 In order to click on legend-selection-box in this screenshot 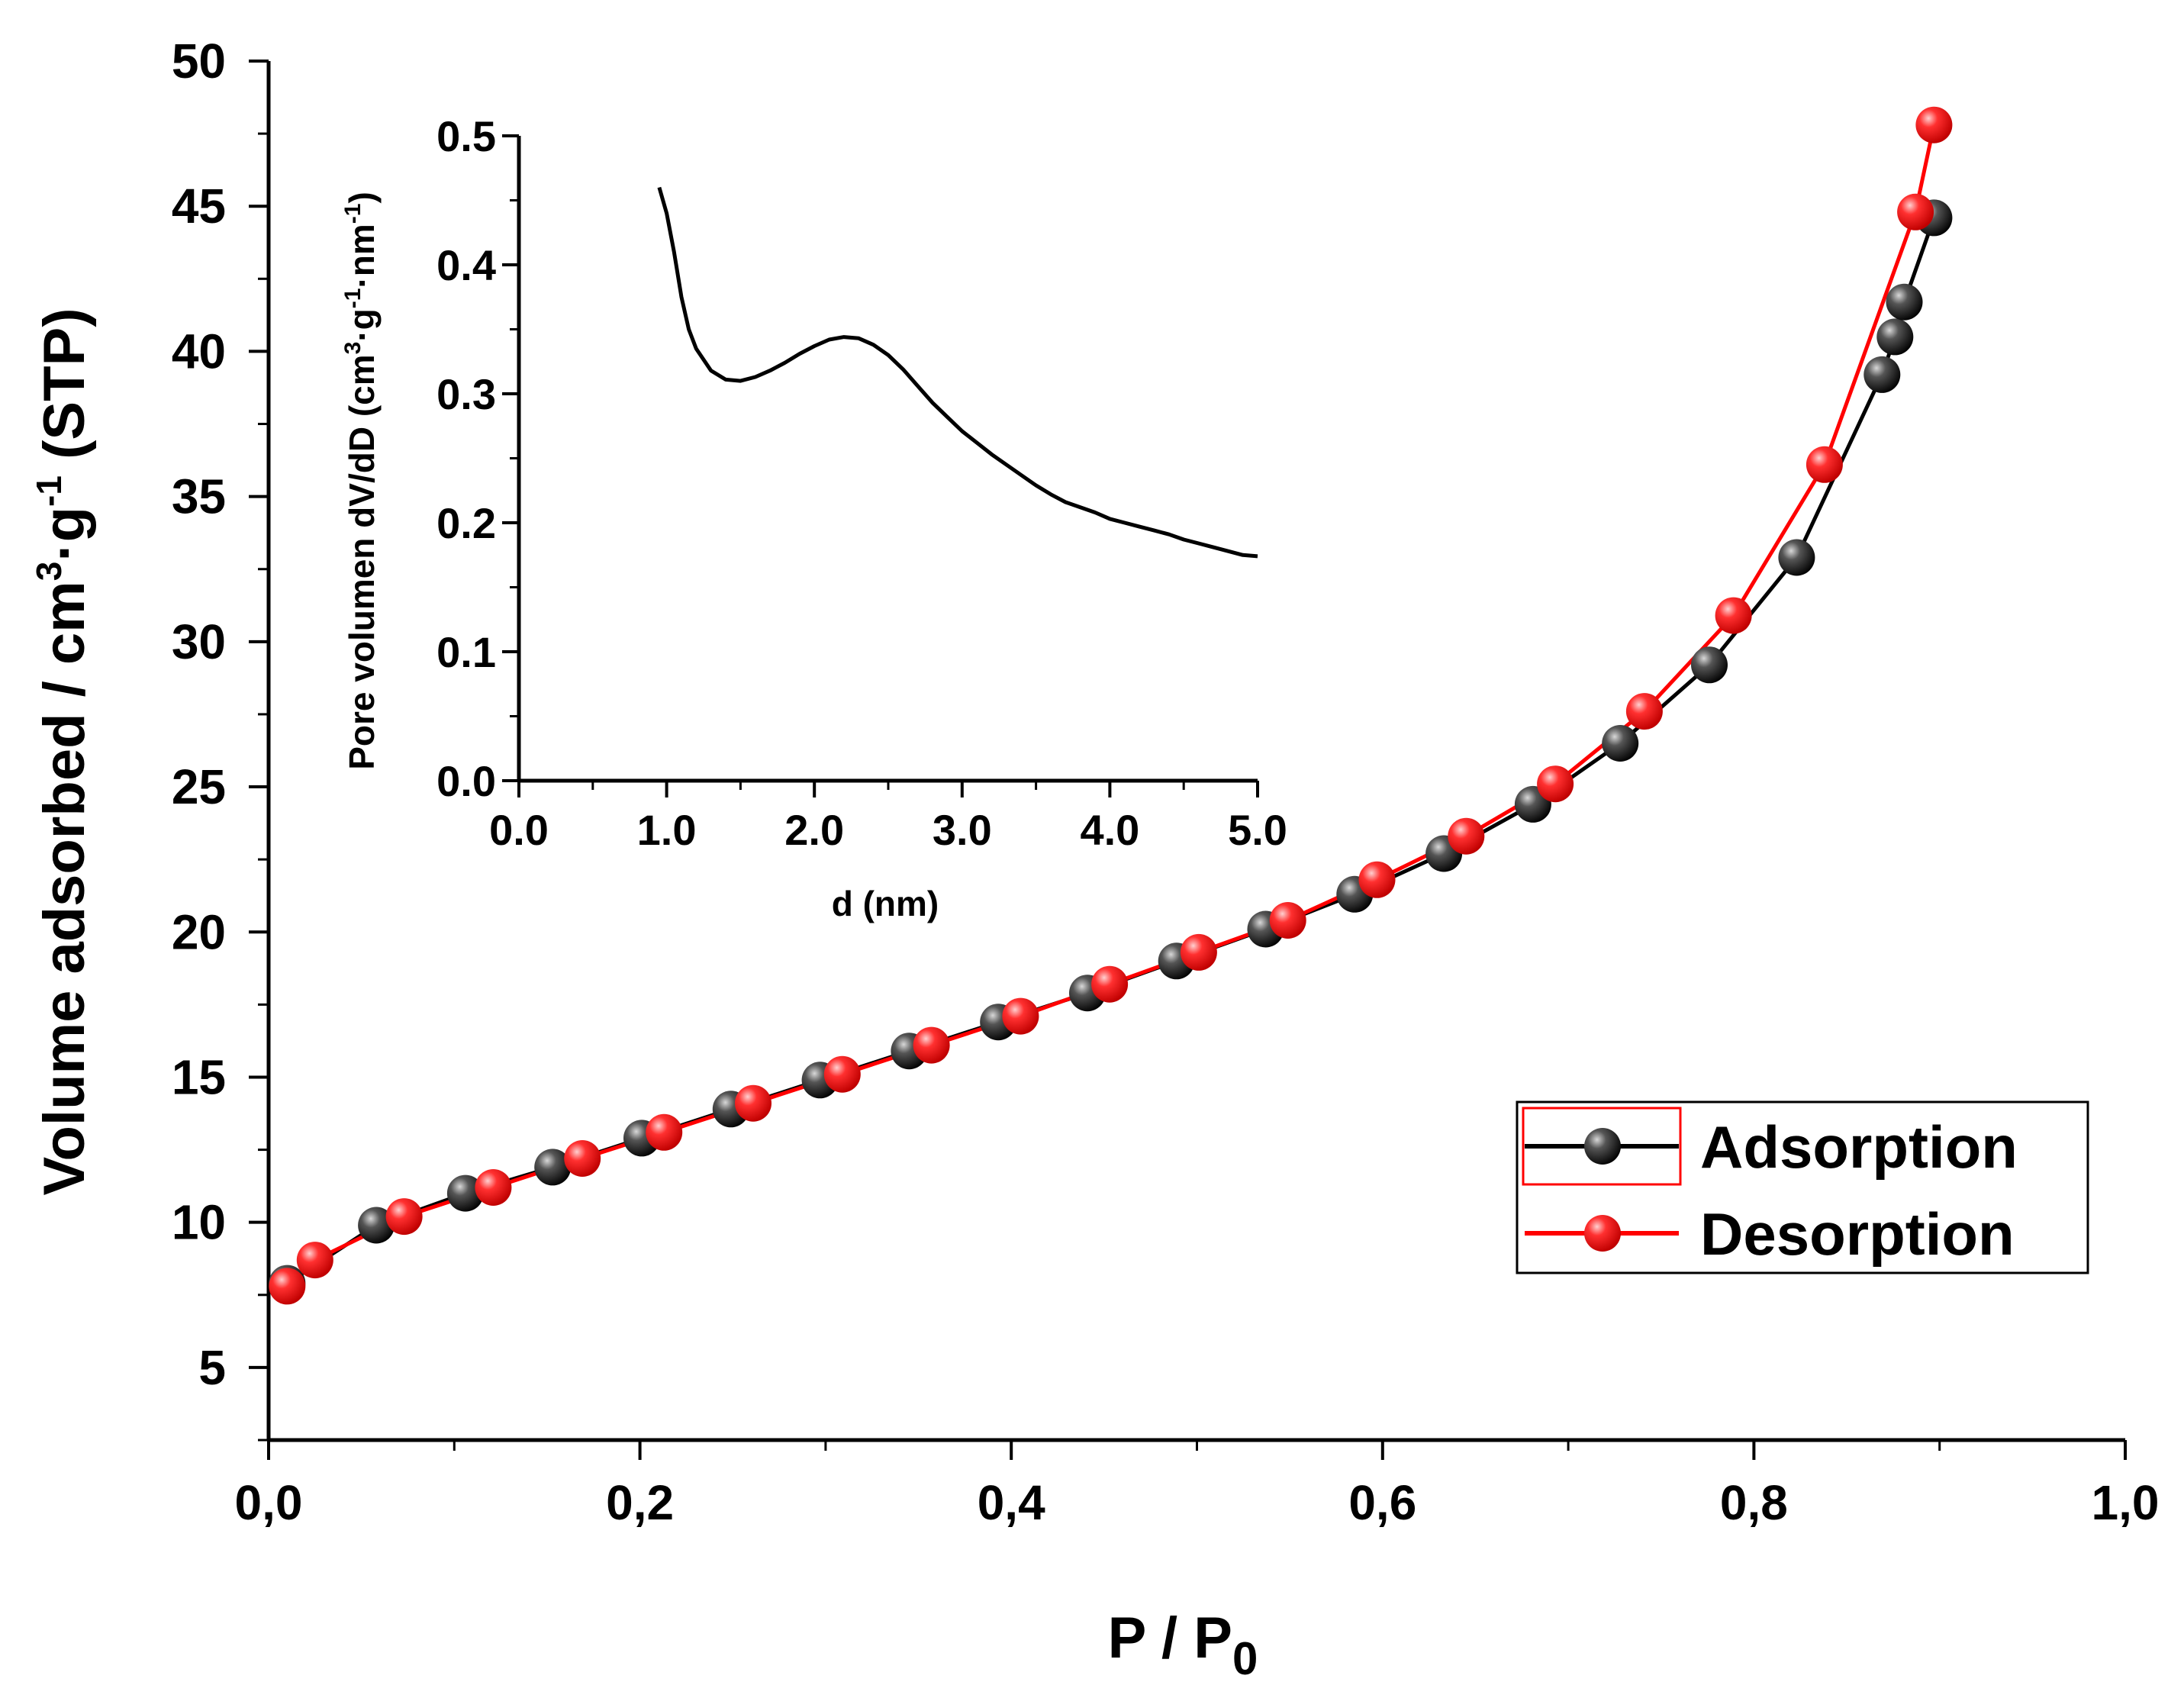, I will do `click(1602, 1146)`.